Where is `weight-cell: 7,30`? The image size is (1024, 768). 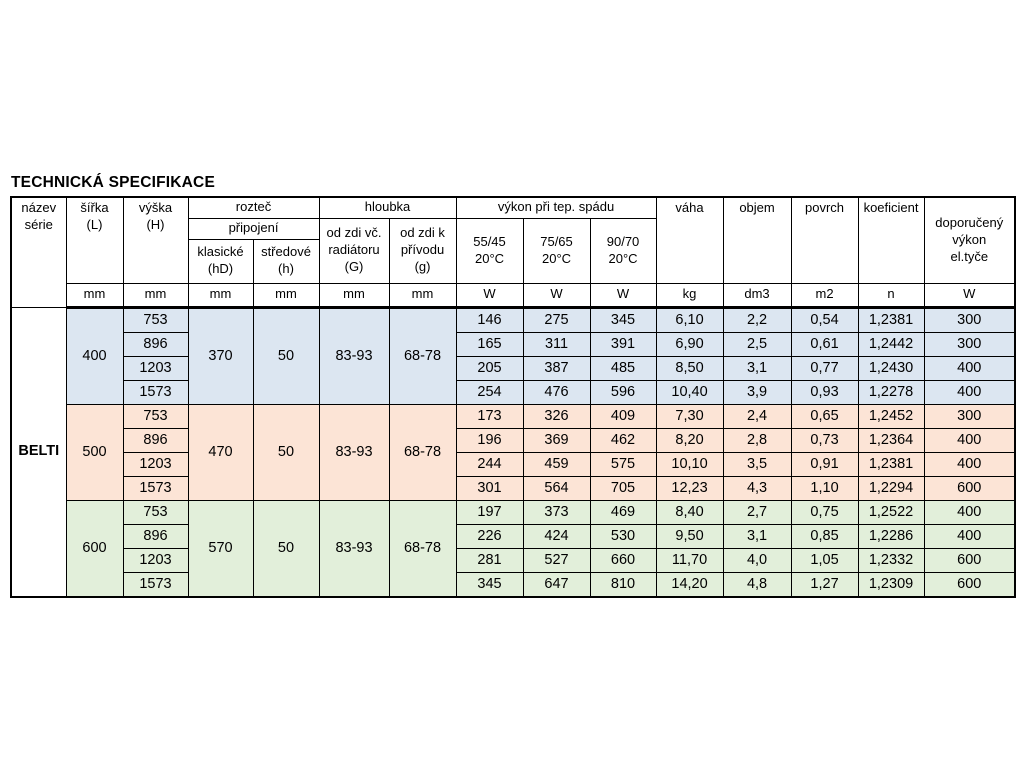 weight-cell: 7,30 is located at coordinates (689, 416).